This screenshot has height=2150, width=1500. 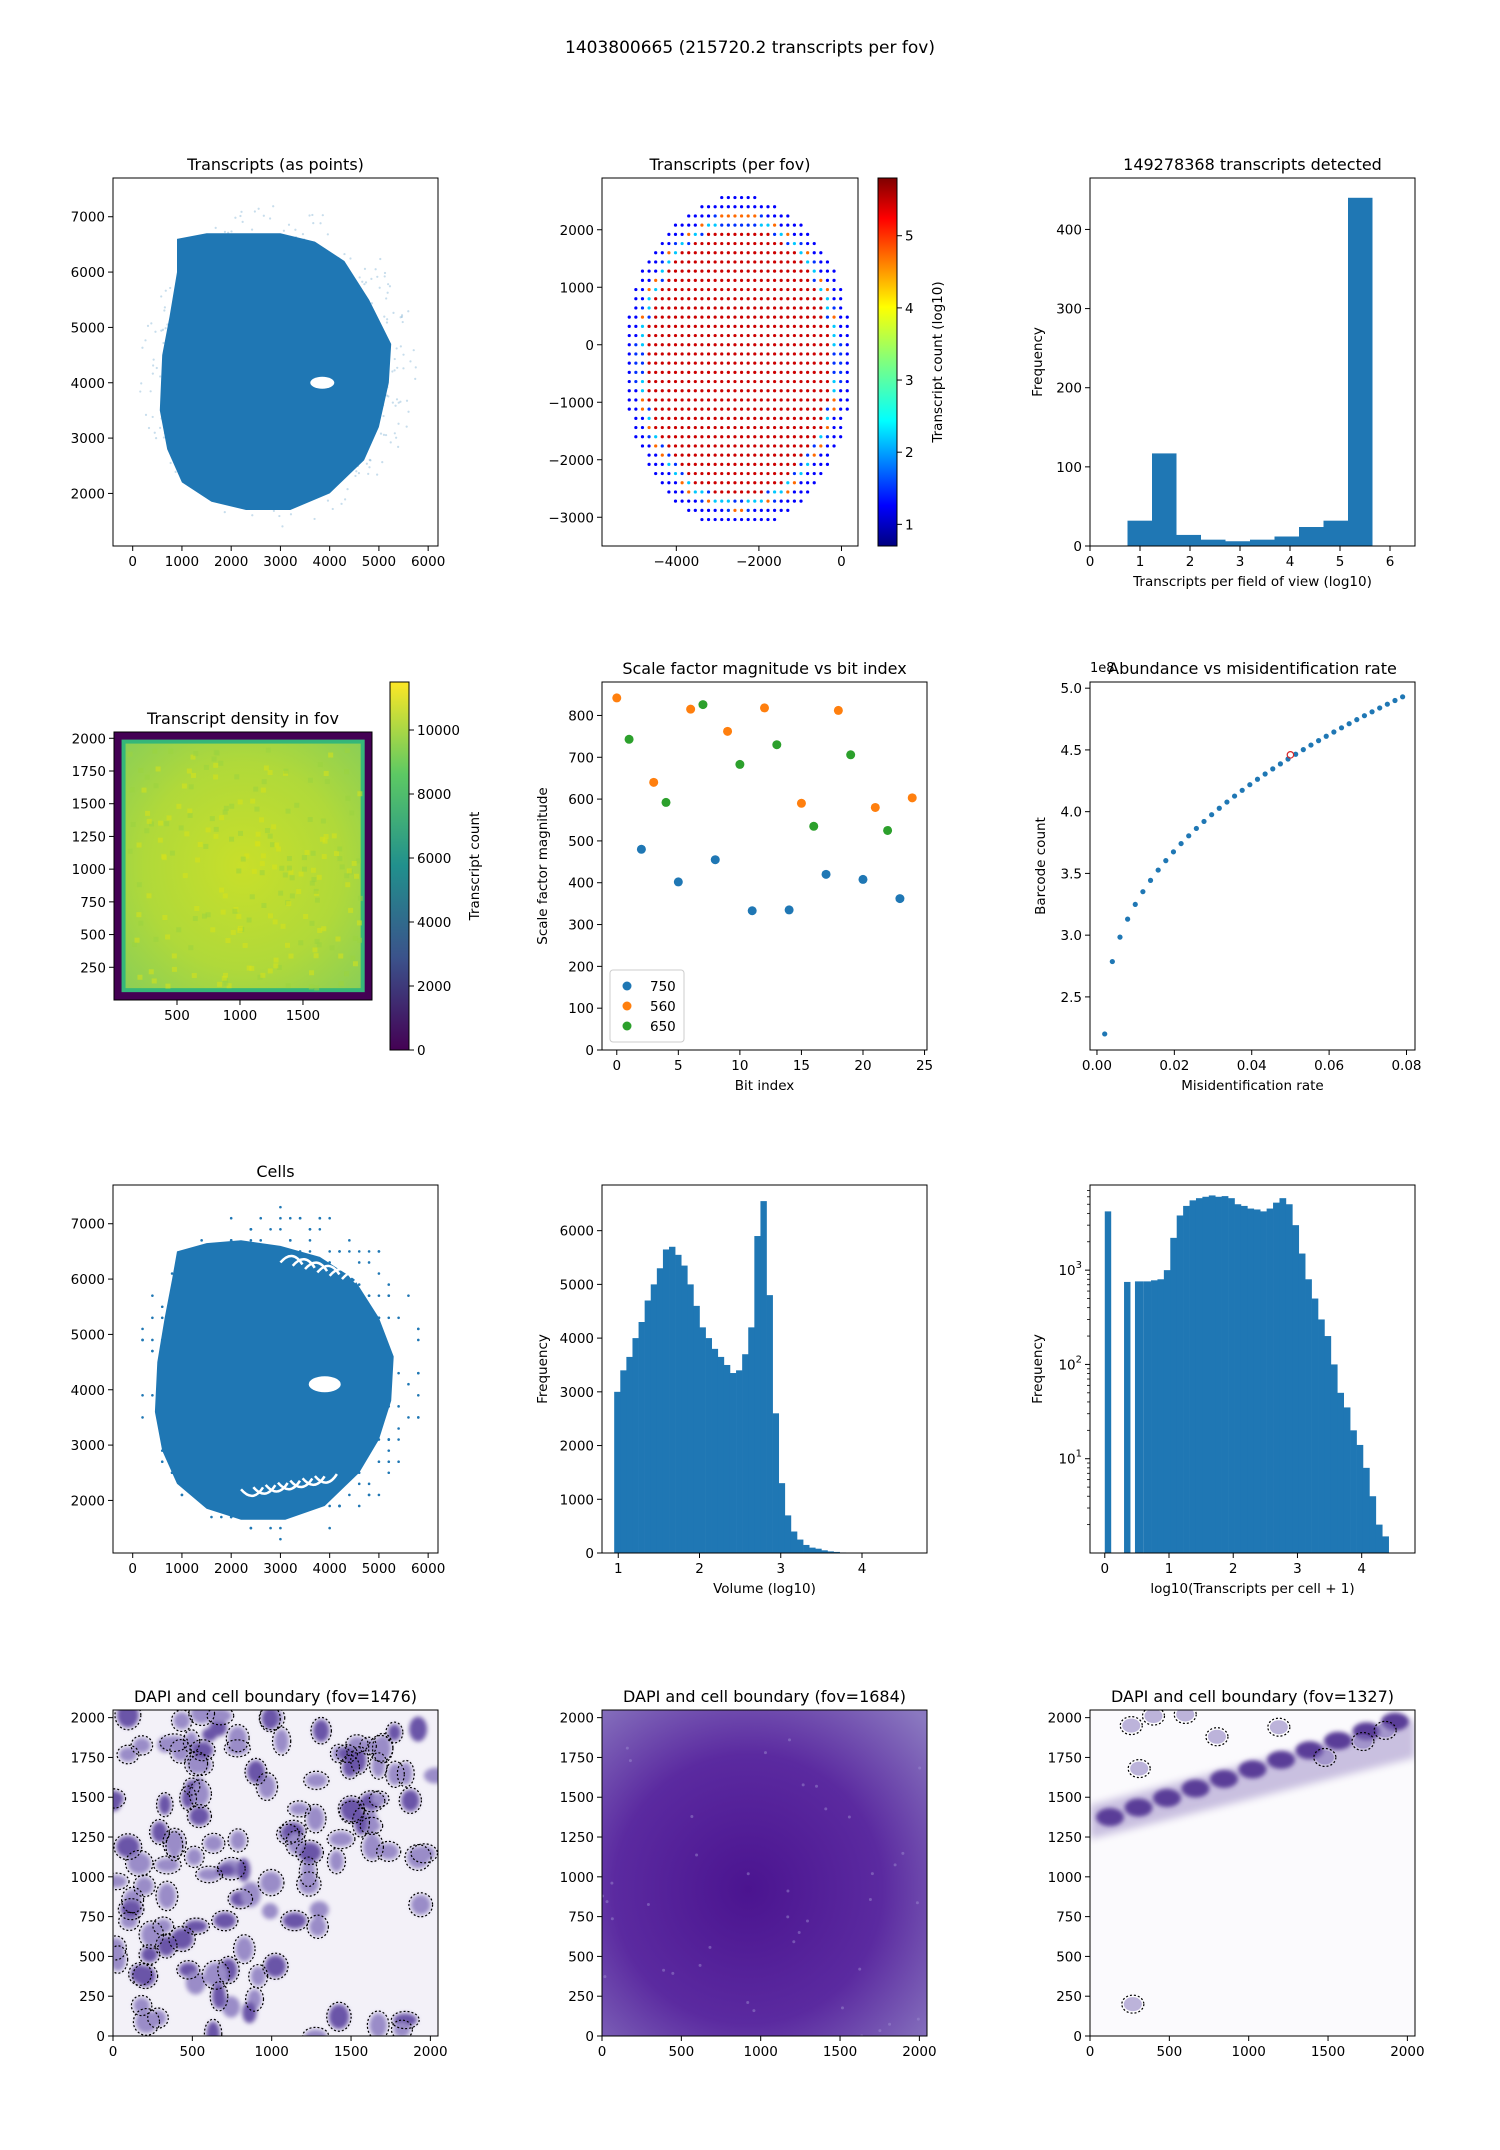 What do you see at coordinates (1233, 1569) in the screenshot?
I see `x-tick-label: 2` at bounding box center [1233, 1569].